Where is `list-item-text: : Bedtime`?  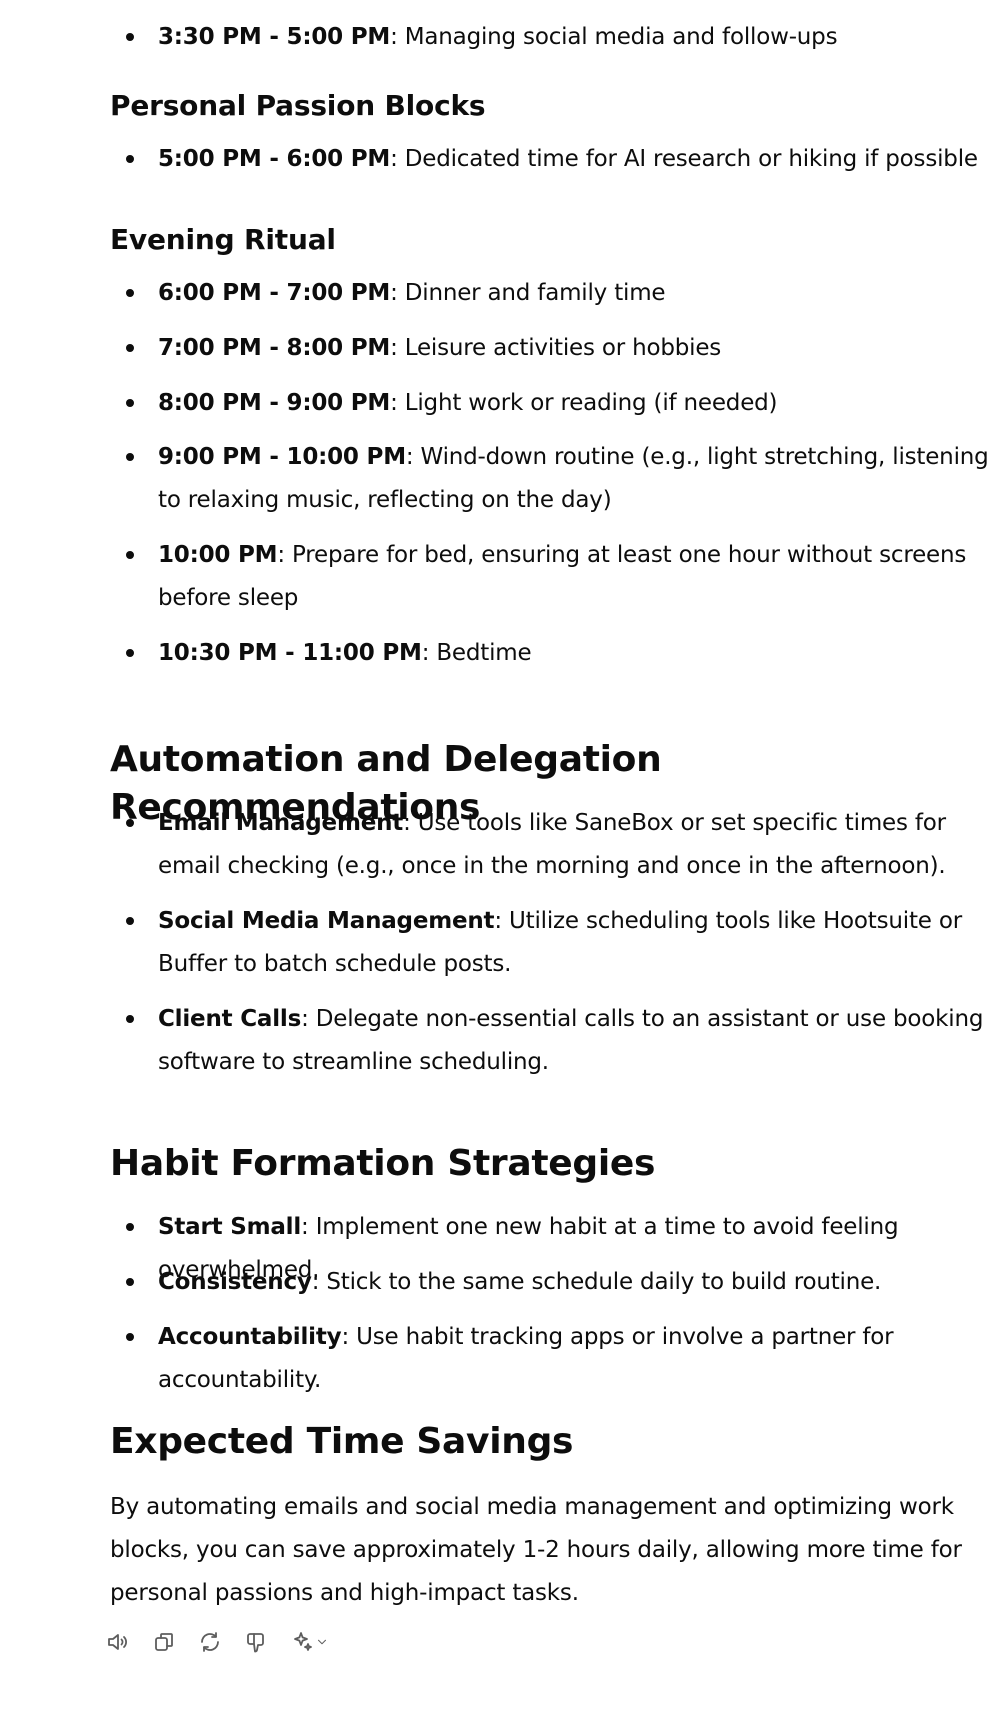
list-item-text: : Bedtime is located at coordinates (476, 653).